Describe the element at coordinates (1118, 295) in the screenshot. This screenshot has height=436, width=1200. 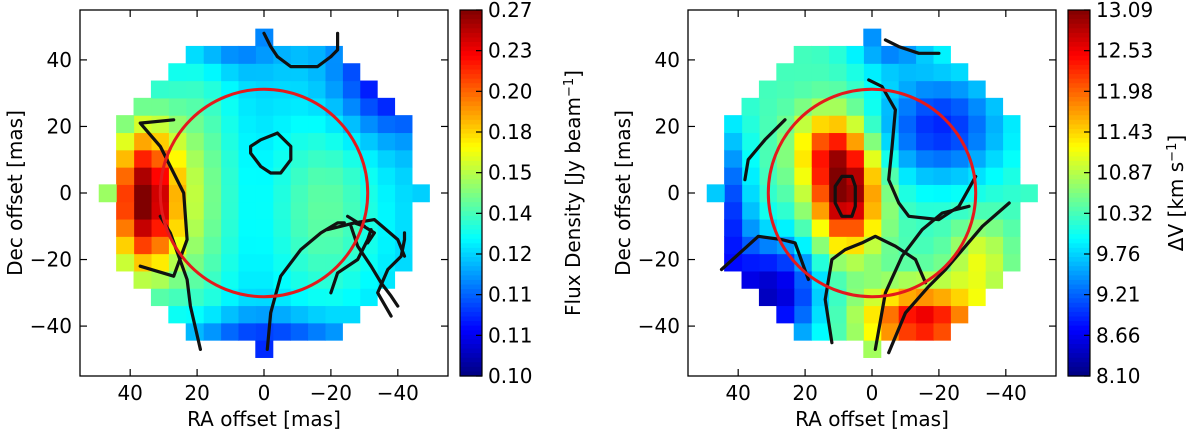
I see `velocity-colorbar-tick-label: 9.21` at that location.